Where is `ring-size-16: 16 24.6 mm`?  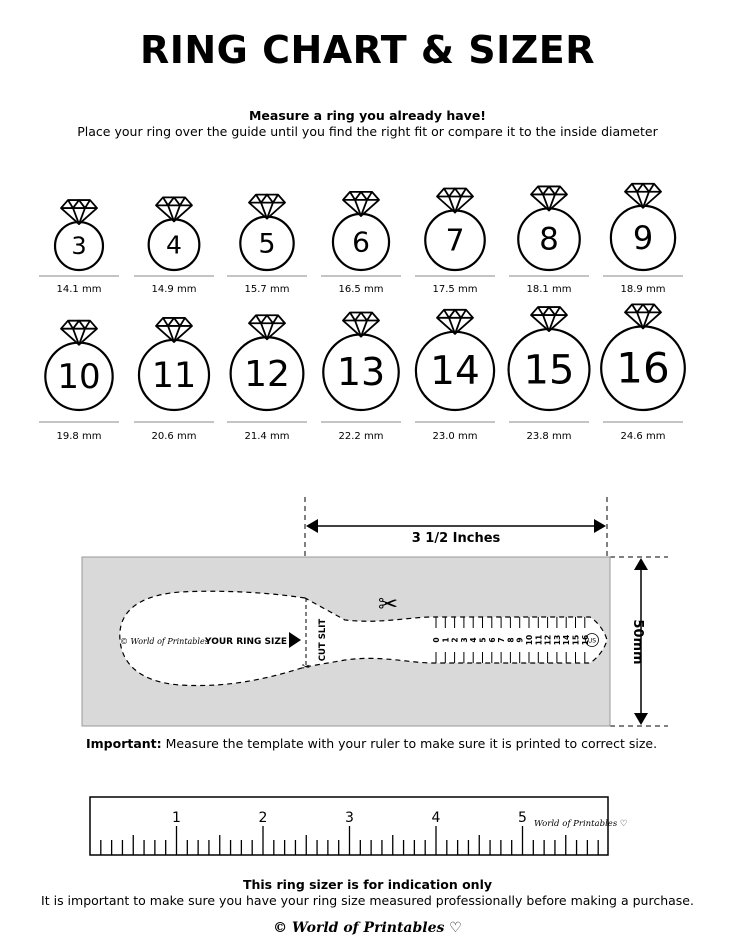 ring-size-16: 16 24.6 mm is located at coordinates (643, 372).